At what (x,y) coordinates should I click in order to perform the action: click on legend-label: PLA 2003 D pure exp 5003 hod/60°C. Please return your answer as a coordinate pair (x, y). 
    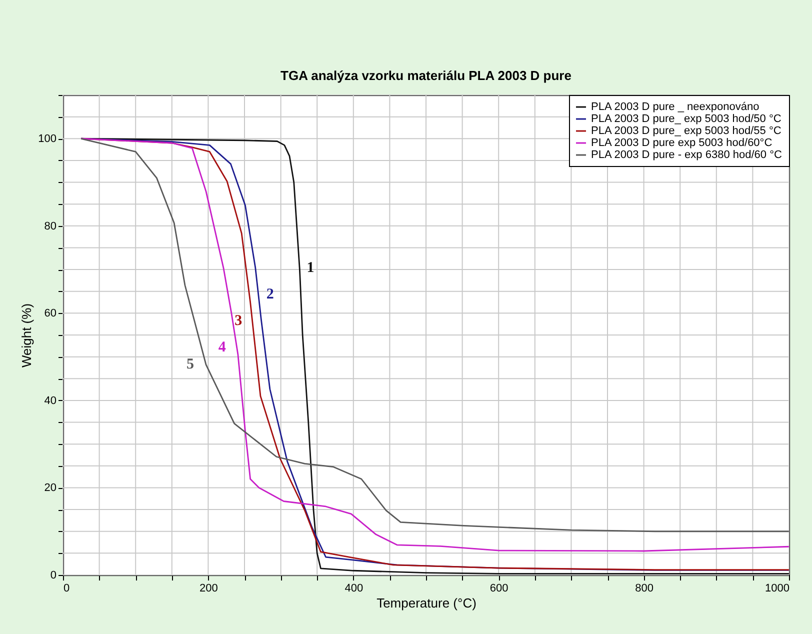
    Looking at the image, I should click on (681, 143).